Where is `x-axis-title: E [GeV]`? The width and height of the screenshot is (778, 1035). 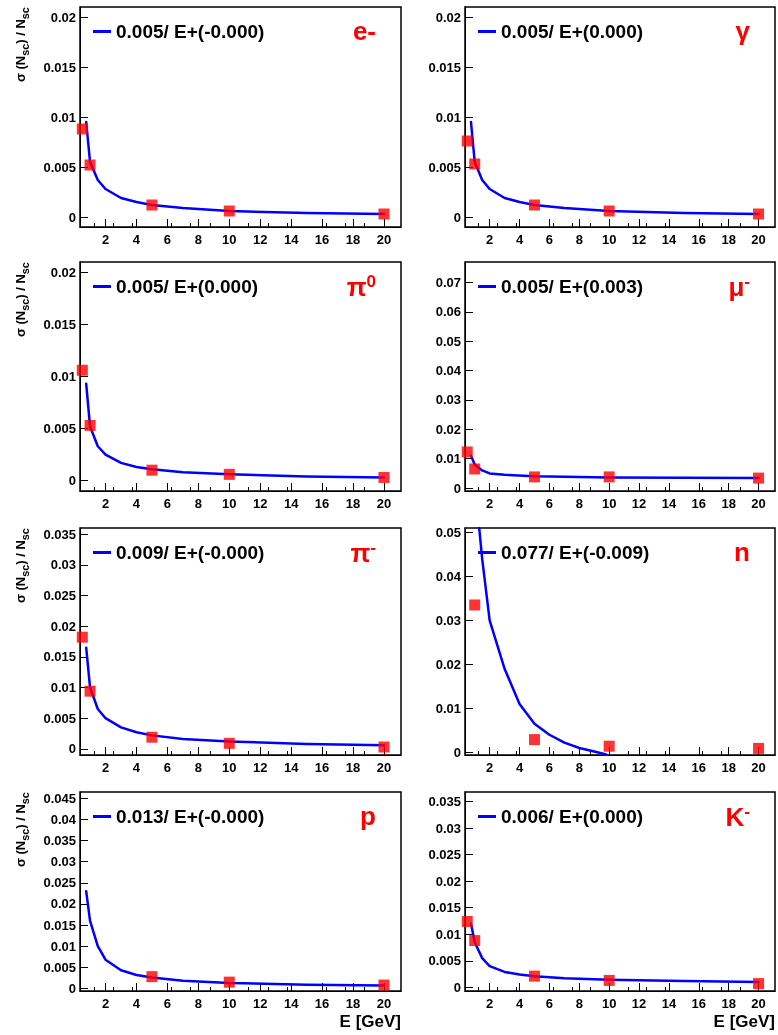
x-axis-title: E [GeV] is located at coordinates (744, 1021).